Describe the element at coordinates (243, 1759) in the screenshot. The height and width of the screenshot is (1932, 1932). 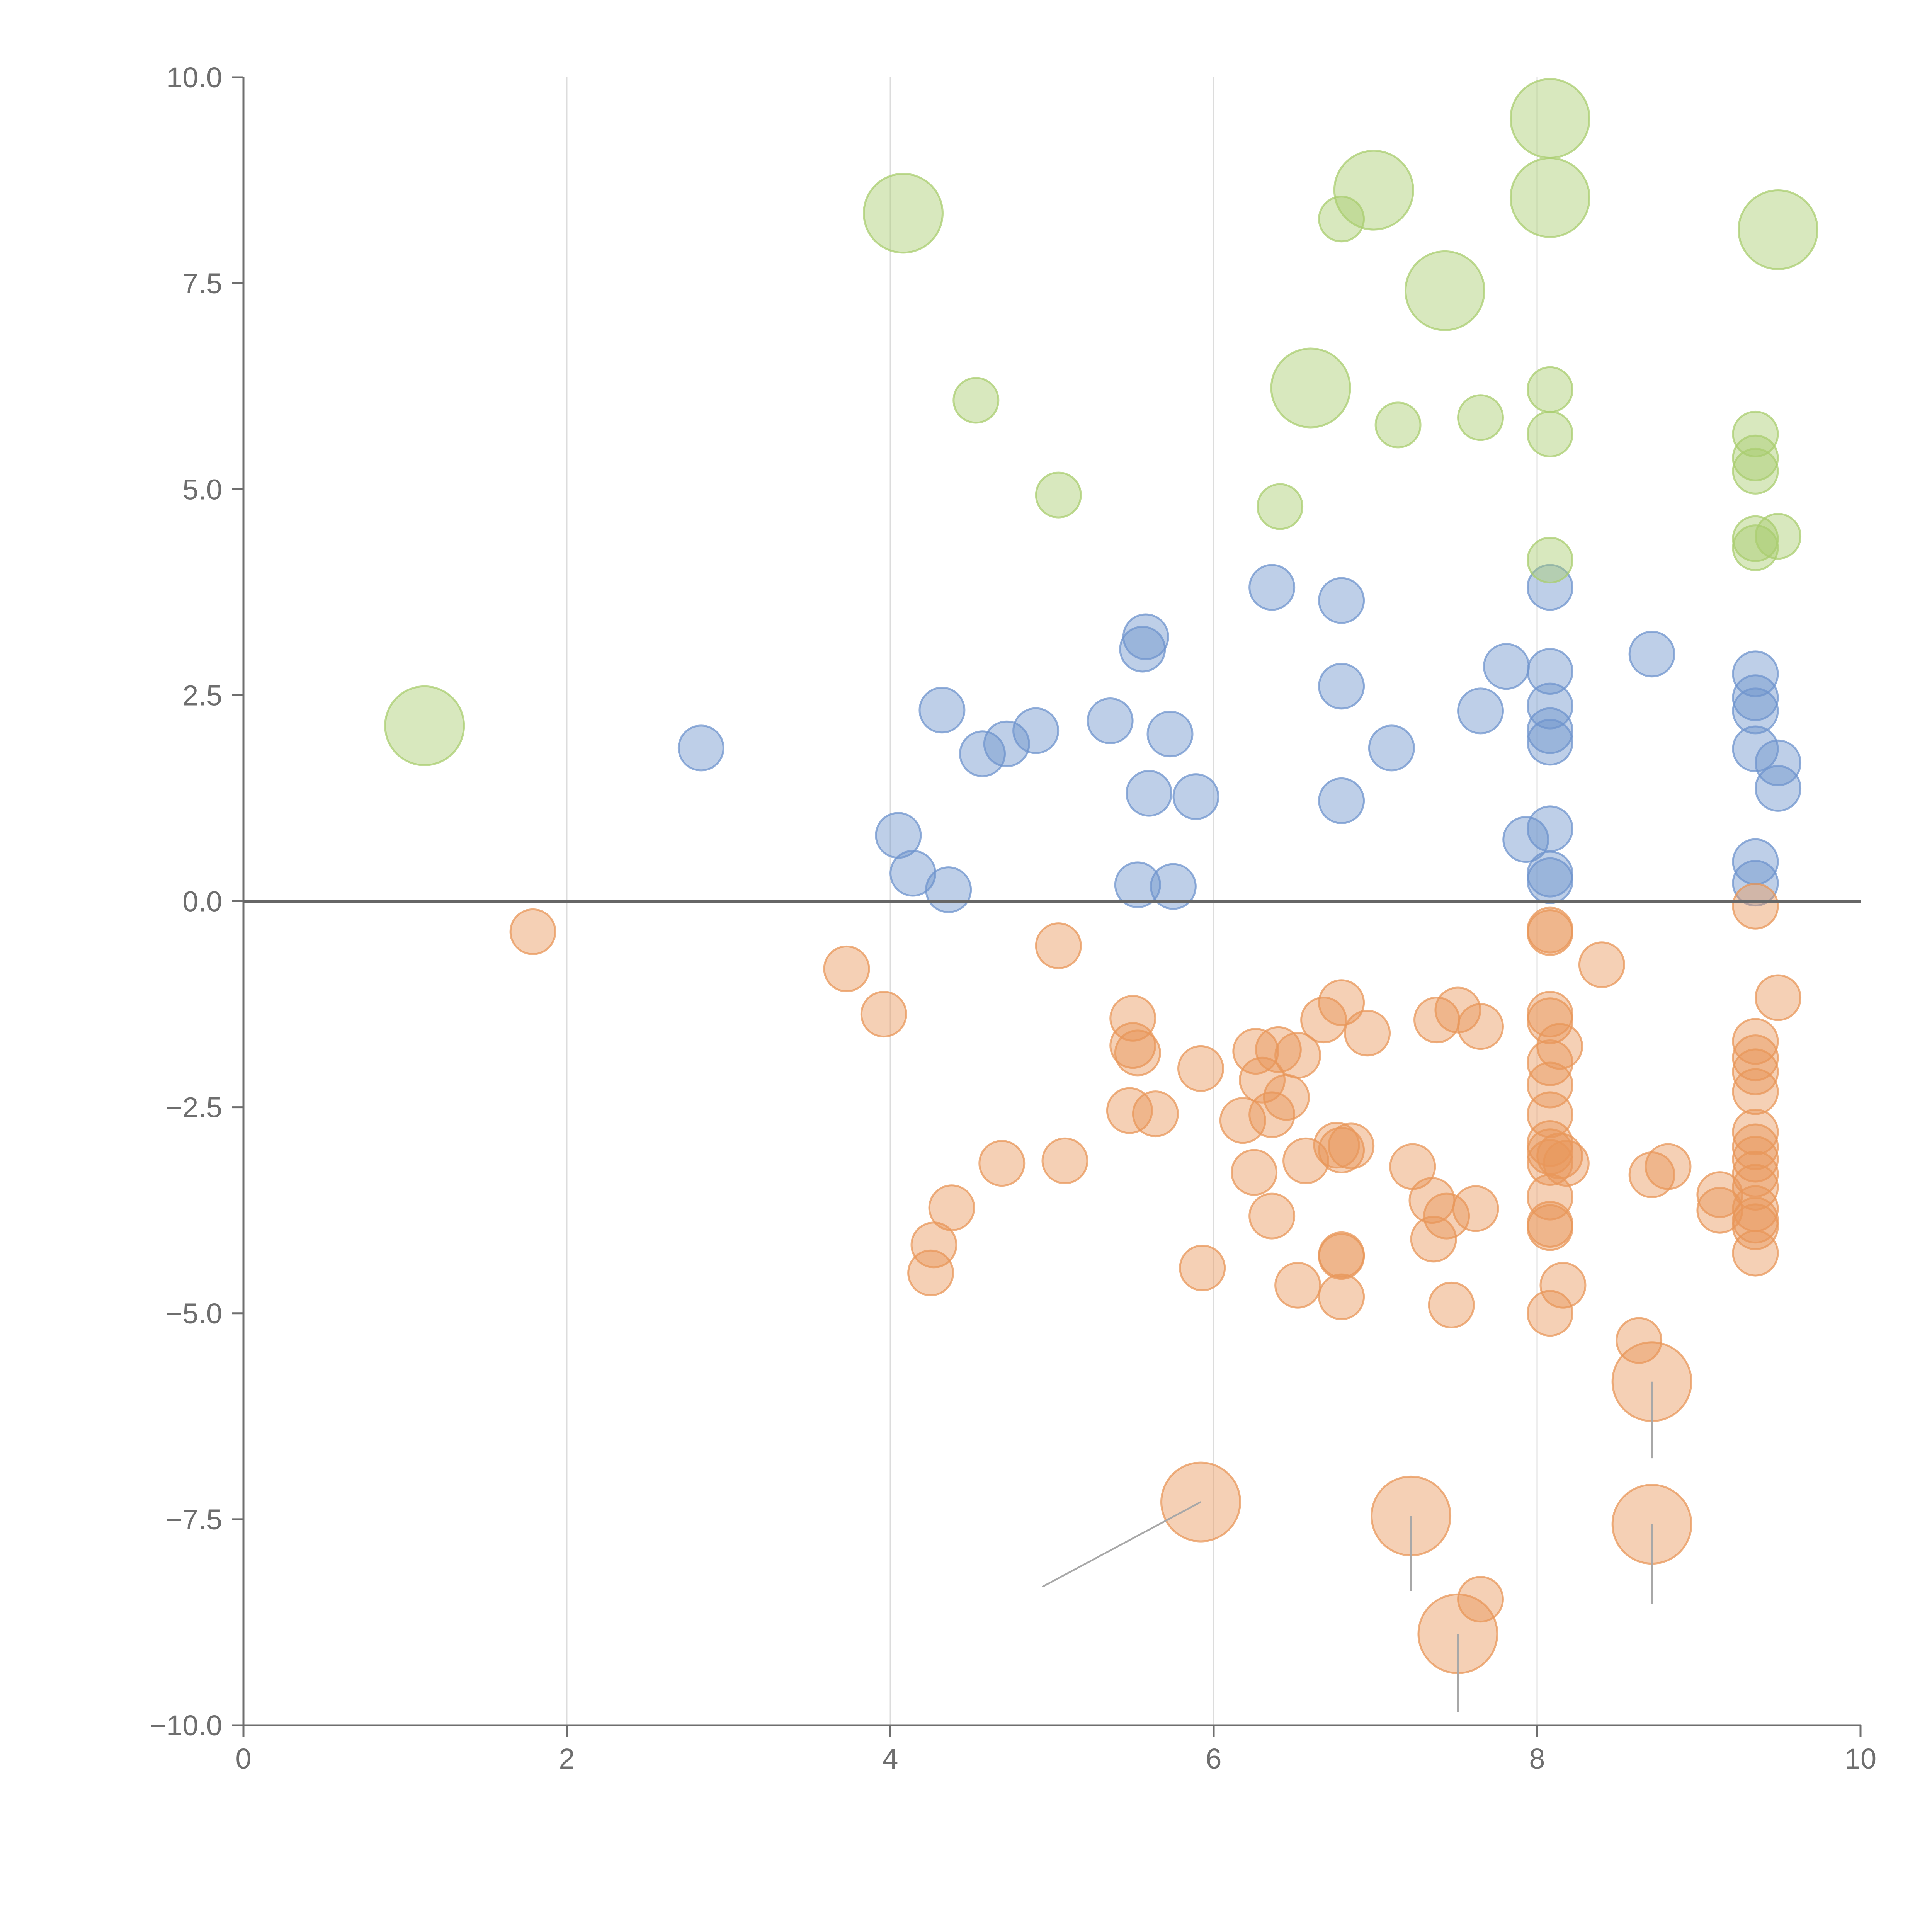
I see `x-tick-label: 0` at that location.